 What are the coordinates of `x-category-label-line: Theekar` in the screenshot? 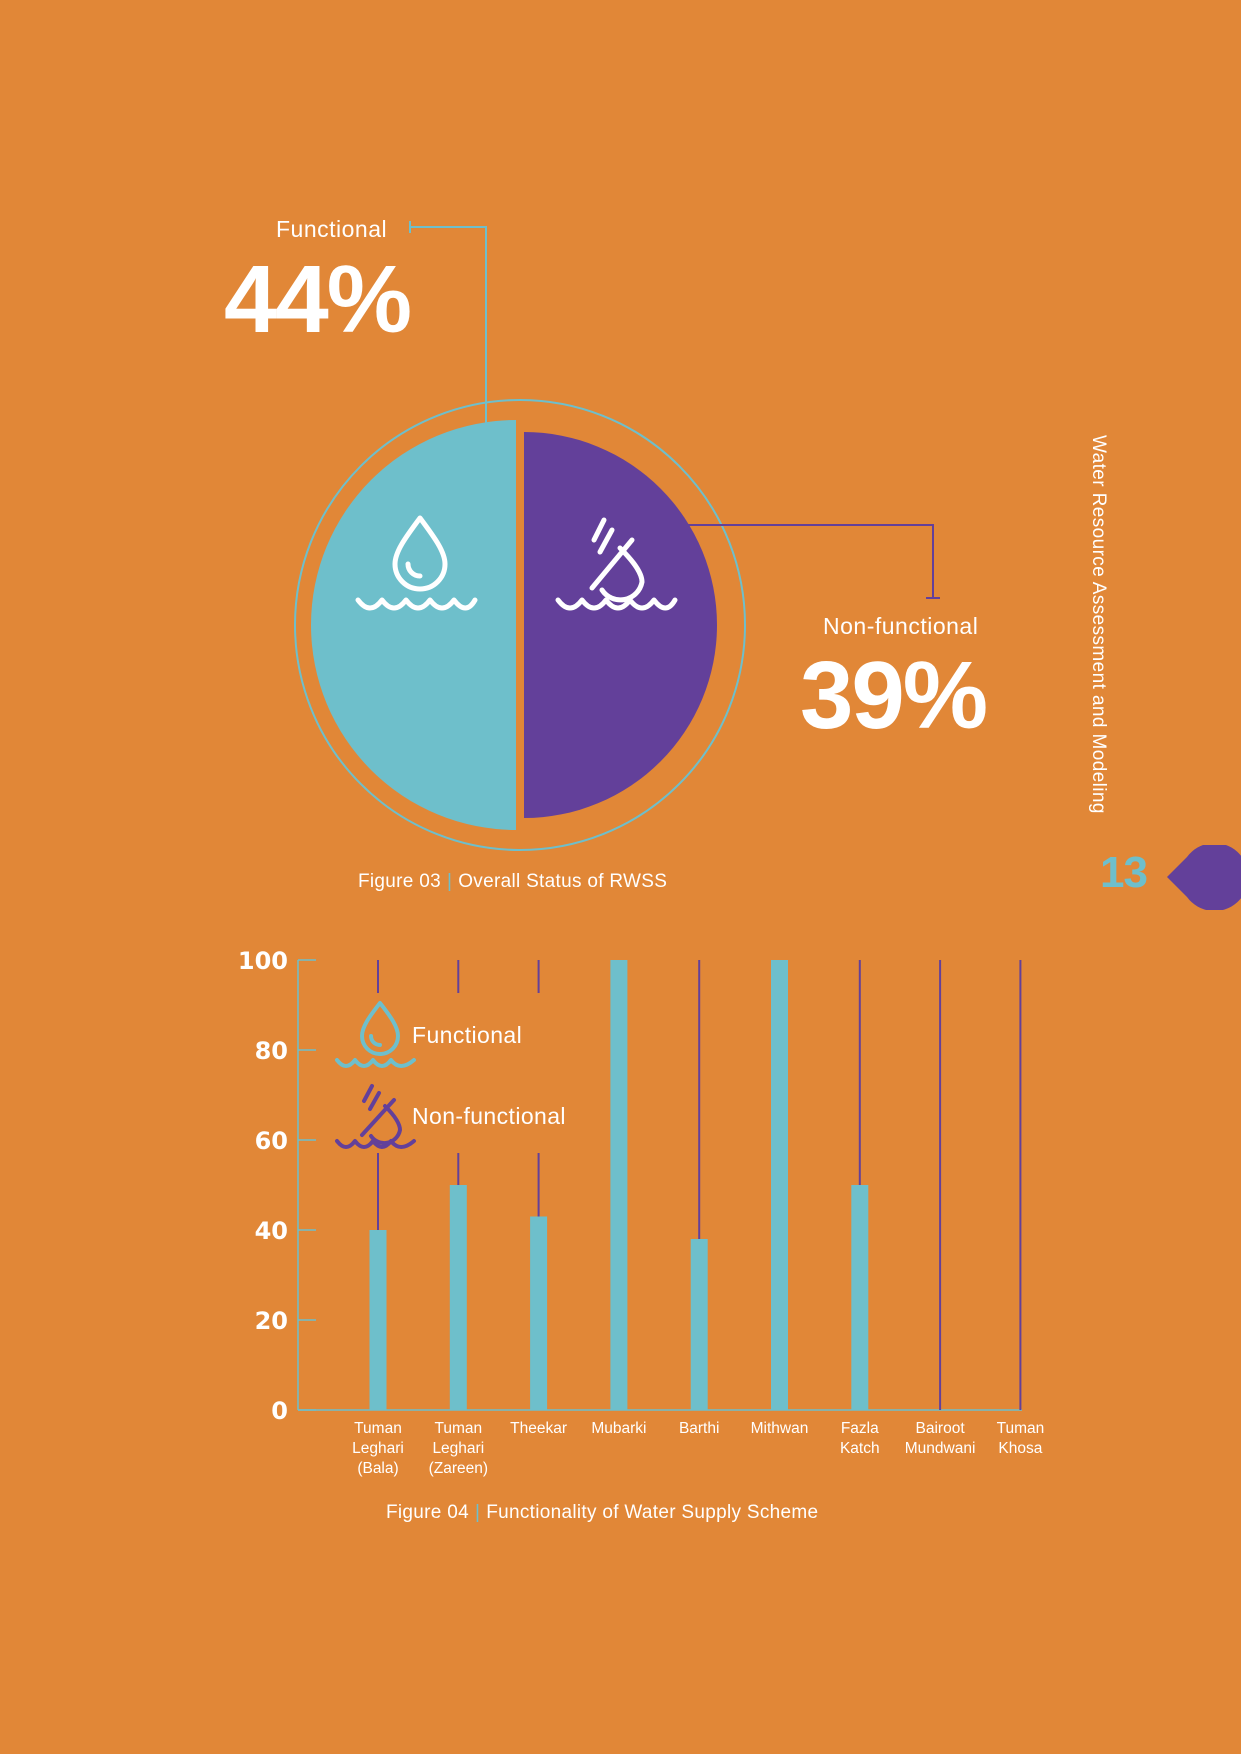 It's located at (538, 1428).